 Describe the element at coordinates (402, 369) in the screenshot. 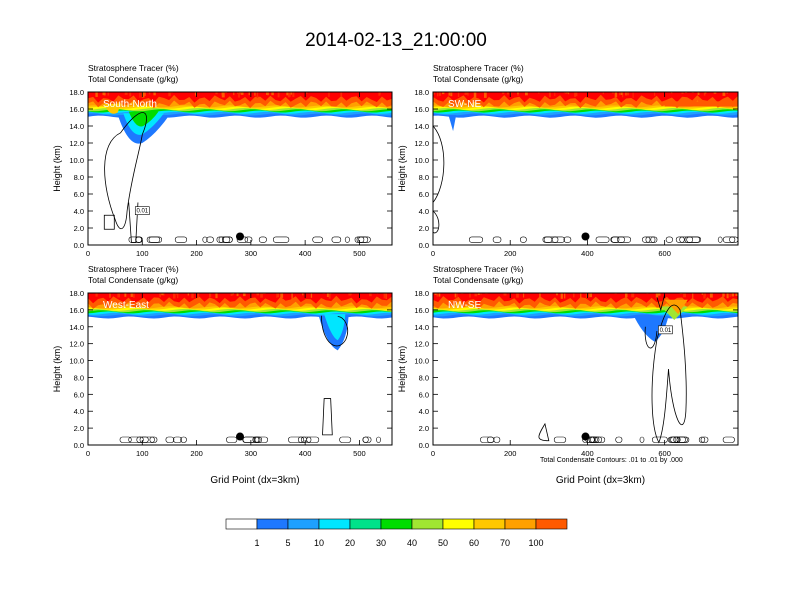

I see `y-axis-label: Height (km)` at that location.